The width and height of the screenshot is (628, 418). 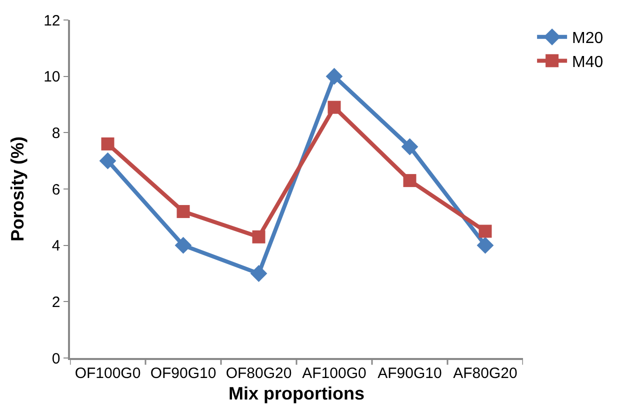 What do you see at coordinates (56, 133) in the screenshot?
I see `y-tick-label: 8` at bounding box center [56, 133].